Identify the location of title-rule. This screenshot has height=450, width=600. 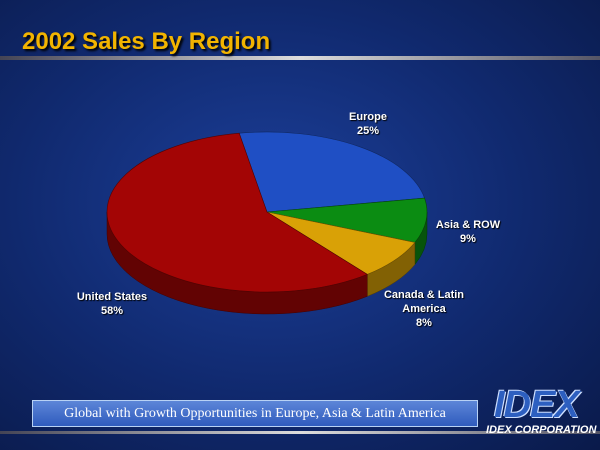
(300, 58).